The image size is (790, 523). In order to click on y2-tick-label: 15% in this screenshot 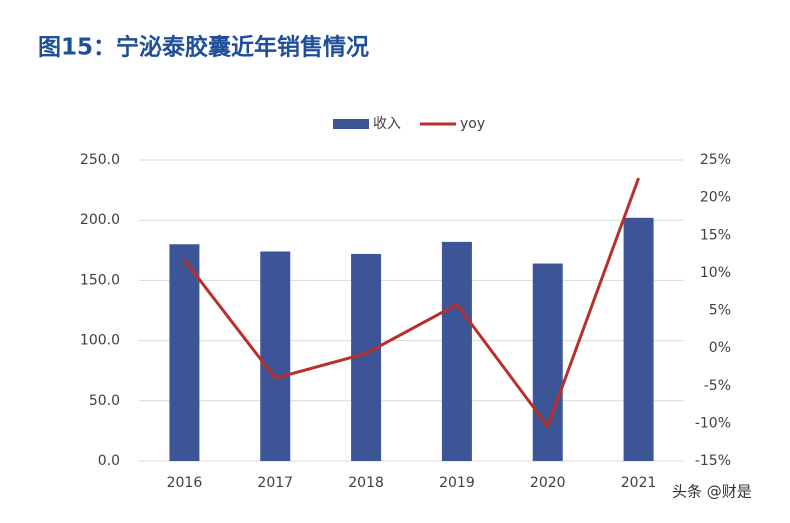, I will do `click(715, 235)`.